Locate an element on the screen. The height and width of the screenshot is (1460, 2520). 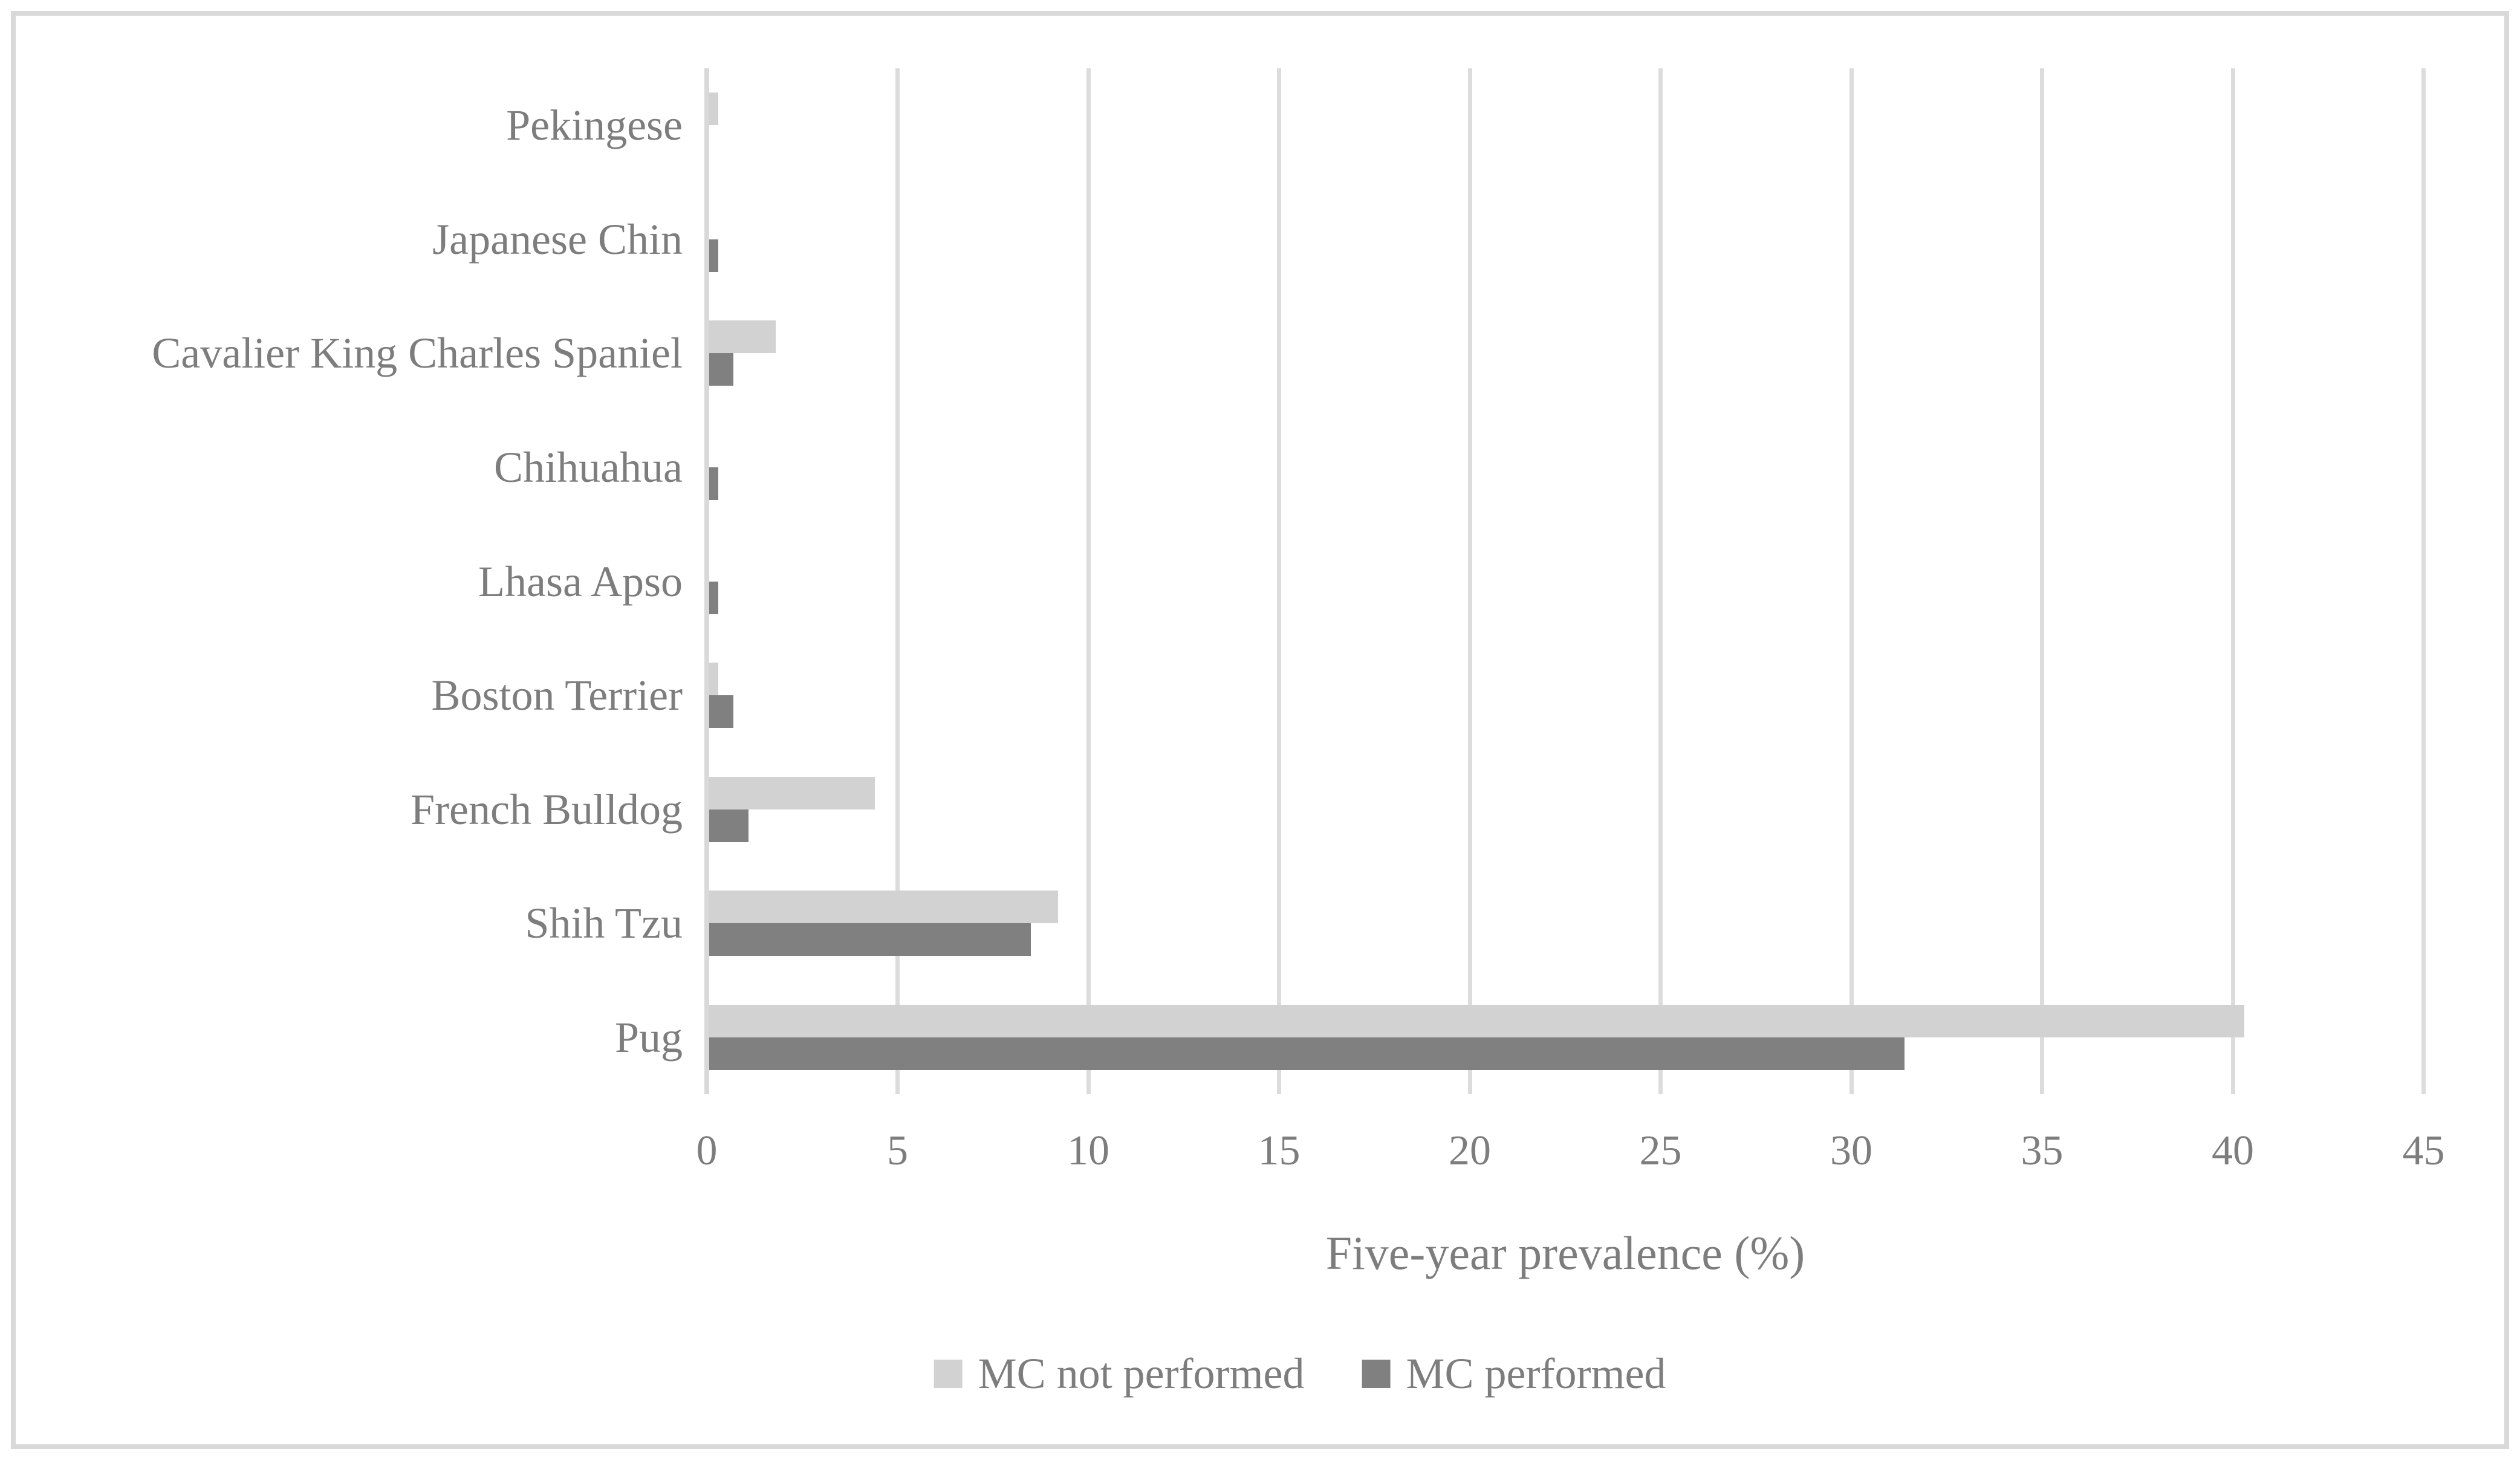
category-label-pug: Pug is located at coordinates (648, 1037).